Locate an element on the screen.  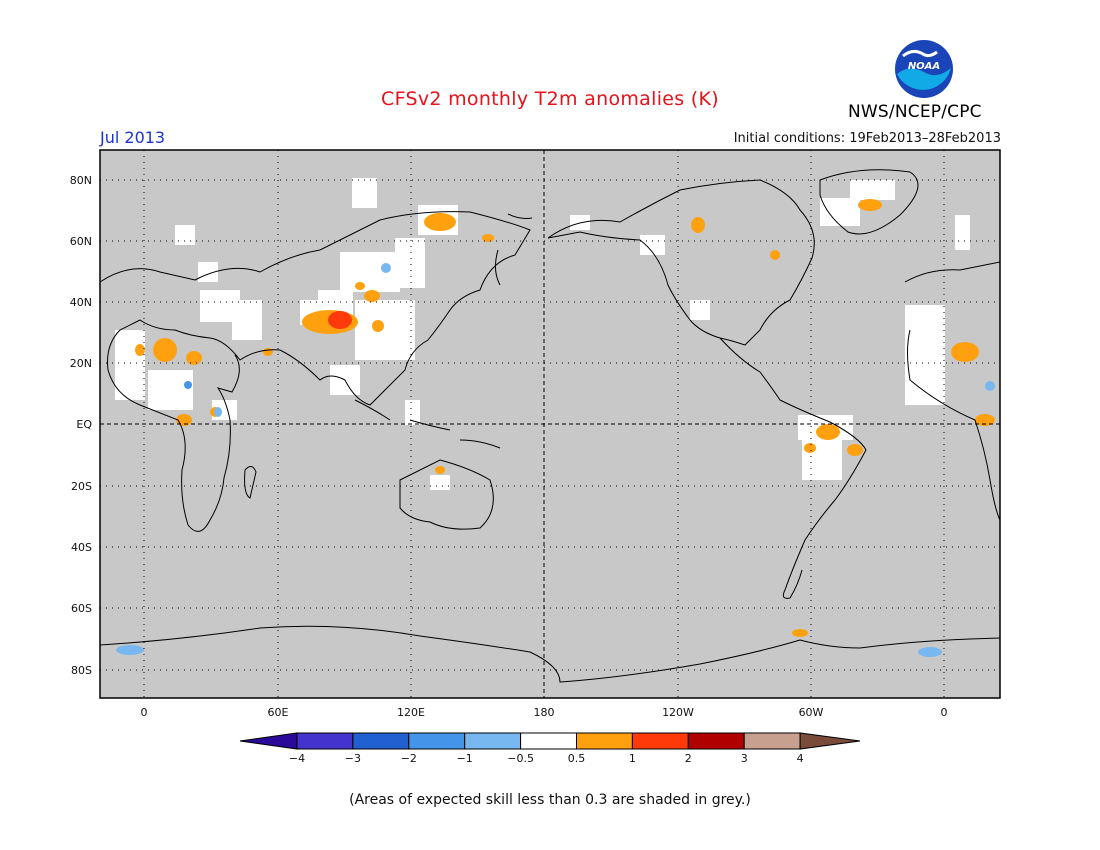
lat-tick-label: 80S is located at coordinates (81, 670).